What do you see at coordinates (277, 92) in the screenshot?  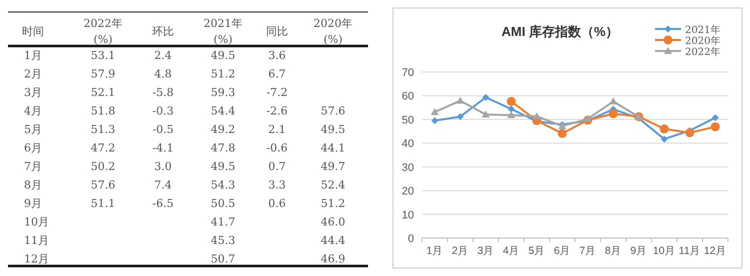 I see `data-label: -7.2` at bounding box center [277, 92].